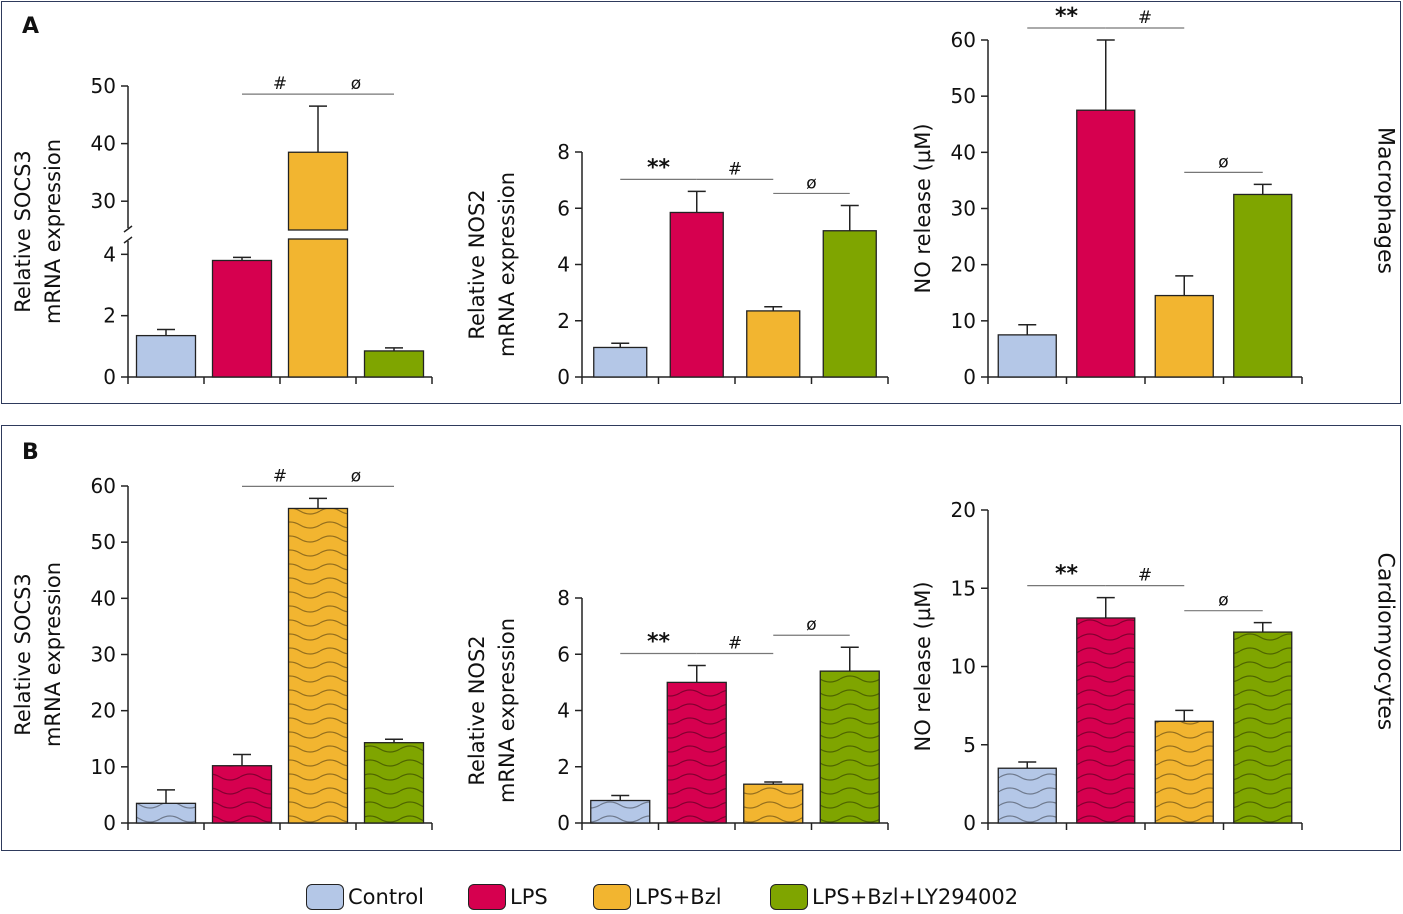 The height and width of the screenshot is (914, 1403). I want to click on legend-label-control: Control, so click(386, 897).